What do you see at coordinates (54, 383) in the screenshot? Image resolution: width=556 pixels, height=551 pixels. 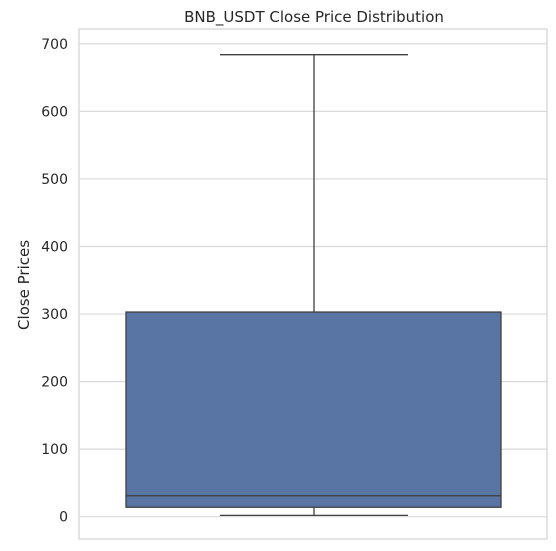 I see `y-tick-label-200: 200` at bounding box center [54, 383].